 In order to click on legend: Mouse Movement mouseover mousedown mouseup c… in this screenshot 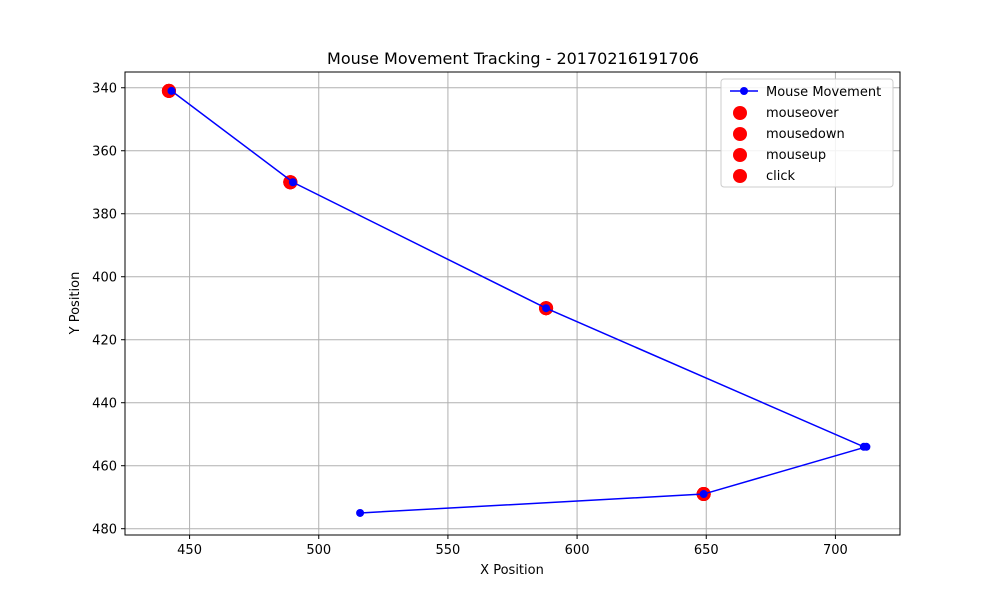, I will do `click(807, 133)`.